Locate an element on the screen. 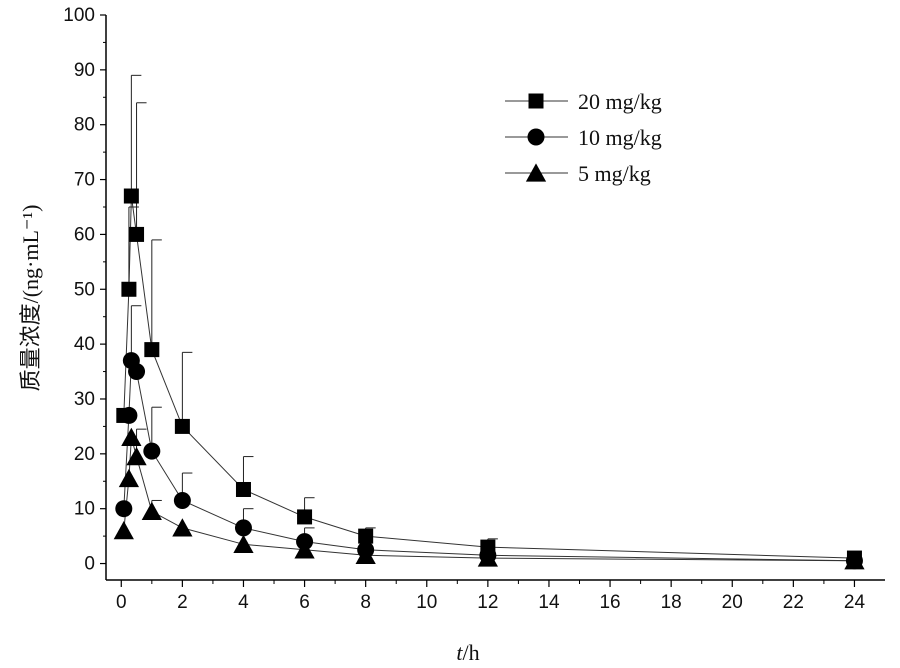 The width and height of the screenshot is (900, 668). legend-label: 20 mg/kg is located at coordinates (620, 101).